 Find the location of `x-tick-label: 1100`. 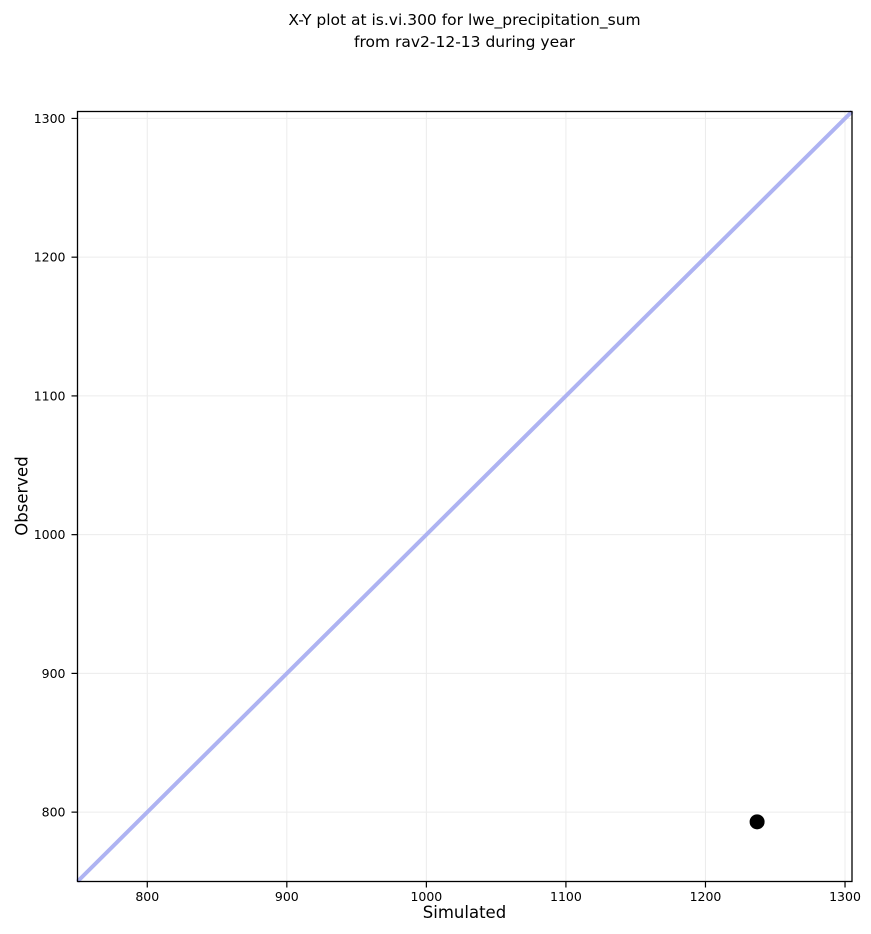

x-tick-label: 1100 is located at coordinates (566, 896).